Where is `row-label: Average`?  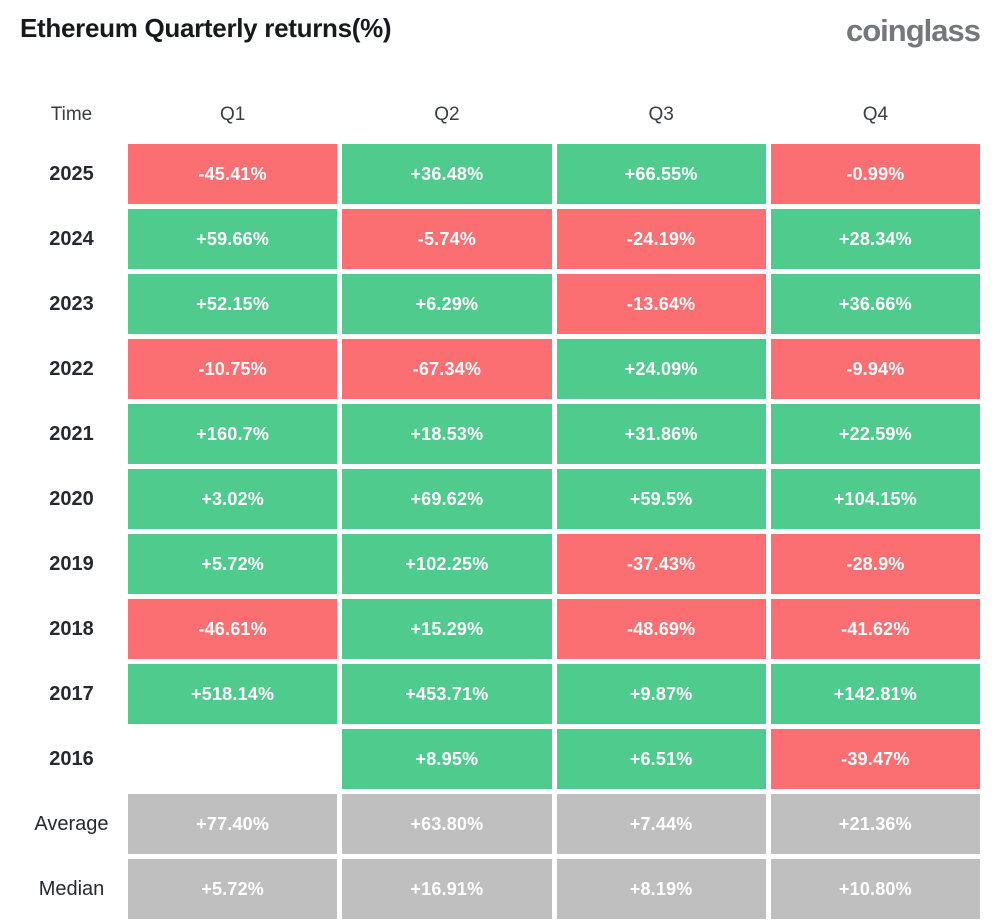
row-label: Average is located at coordinates (71, 823).